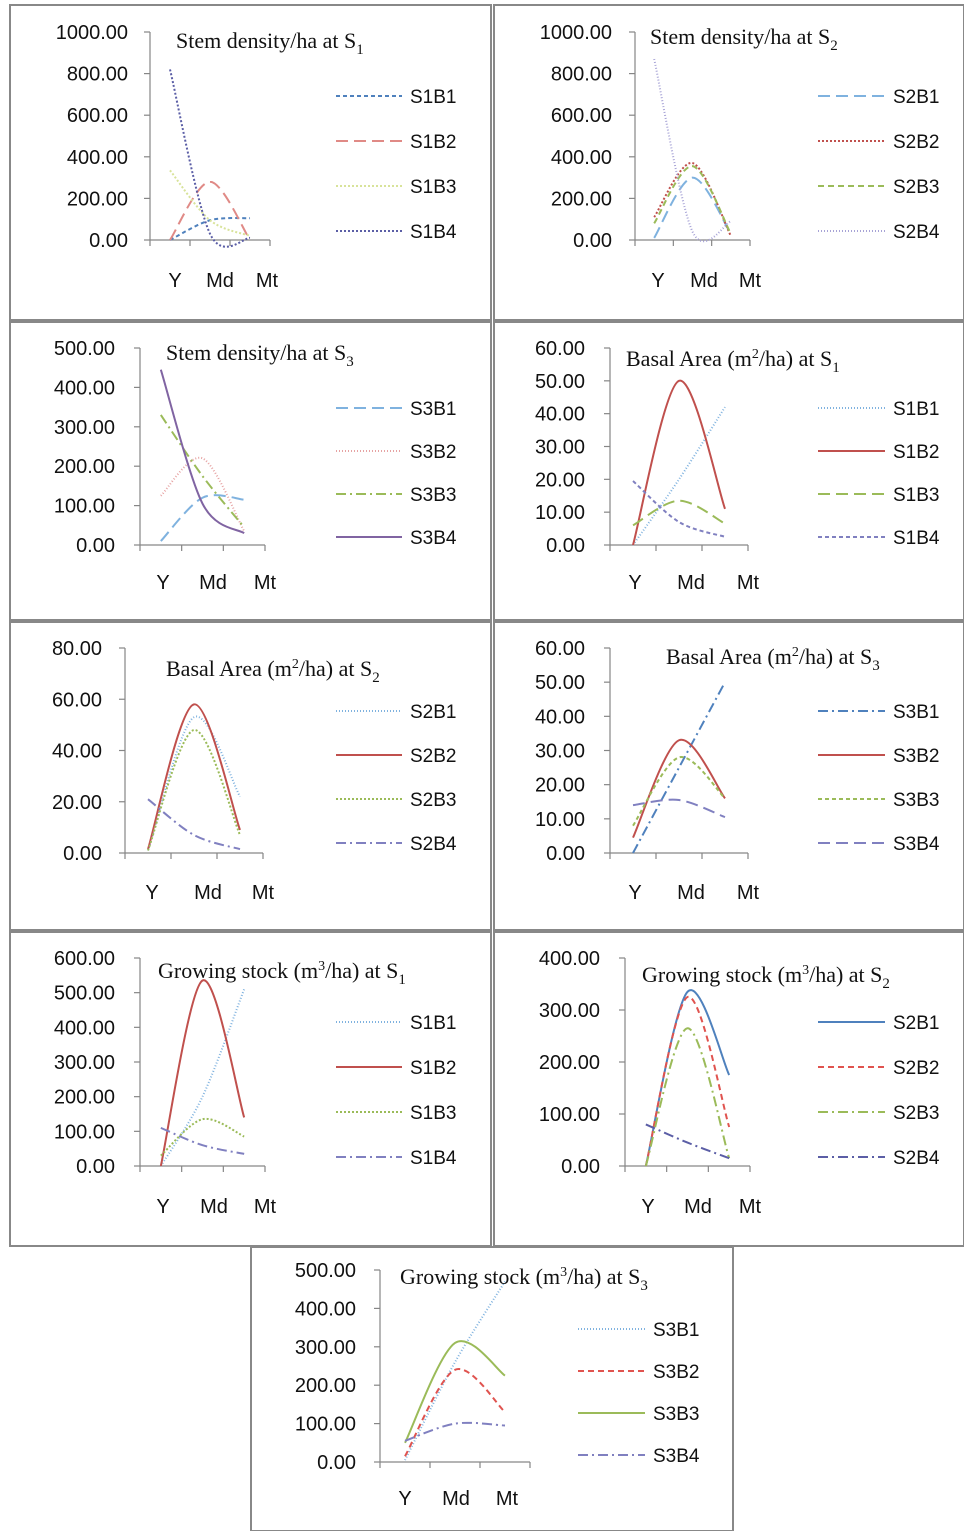 The width and height of the screenshot is (964, 1531). What do you see at coordinates (916, 232) in the screenshot?
I see `legend-label: S2B4` at bounding box center [916, 232].